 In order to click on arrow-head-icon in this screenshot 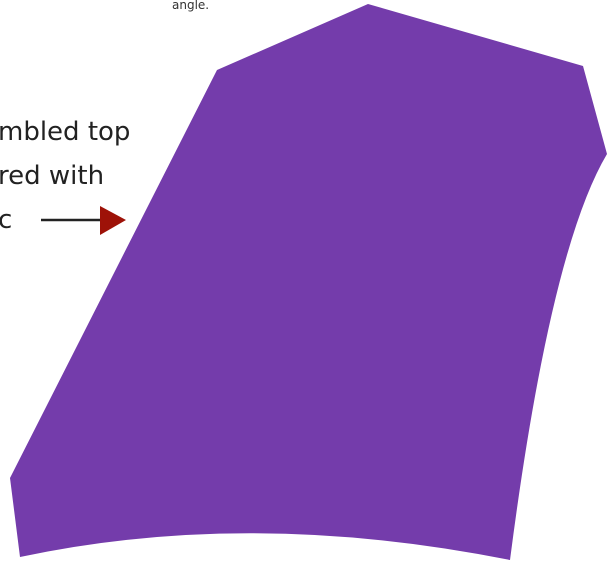, I will do `click(113, 220)`.